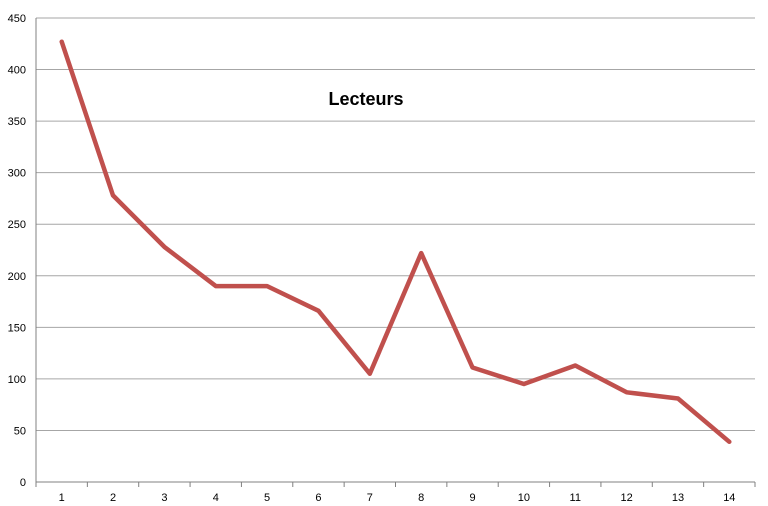 The height and width of the screenshot is (506, 768). What do you see at coordinates (23, 483) in the screenshot?
I see `y-tick-label: 0` at bounding box center [23, 483].